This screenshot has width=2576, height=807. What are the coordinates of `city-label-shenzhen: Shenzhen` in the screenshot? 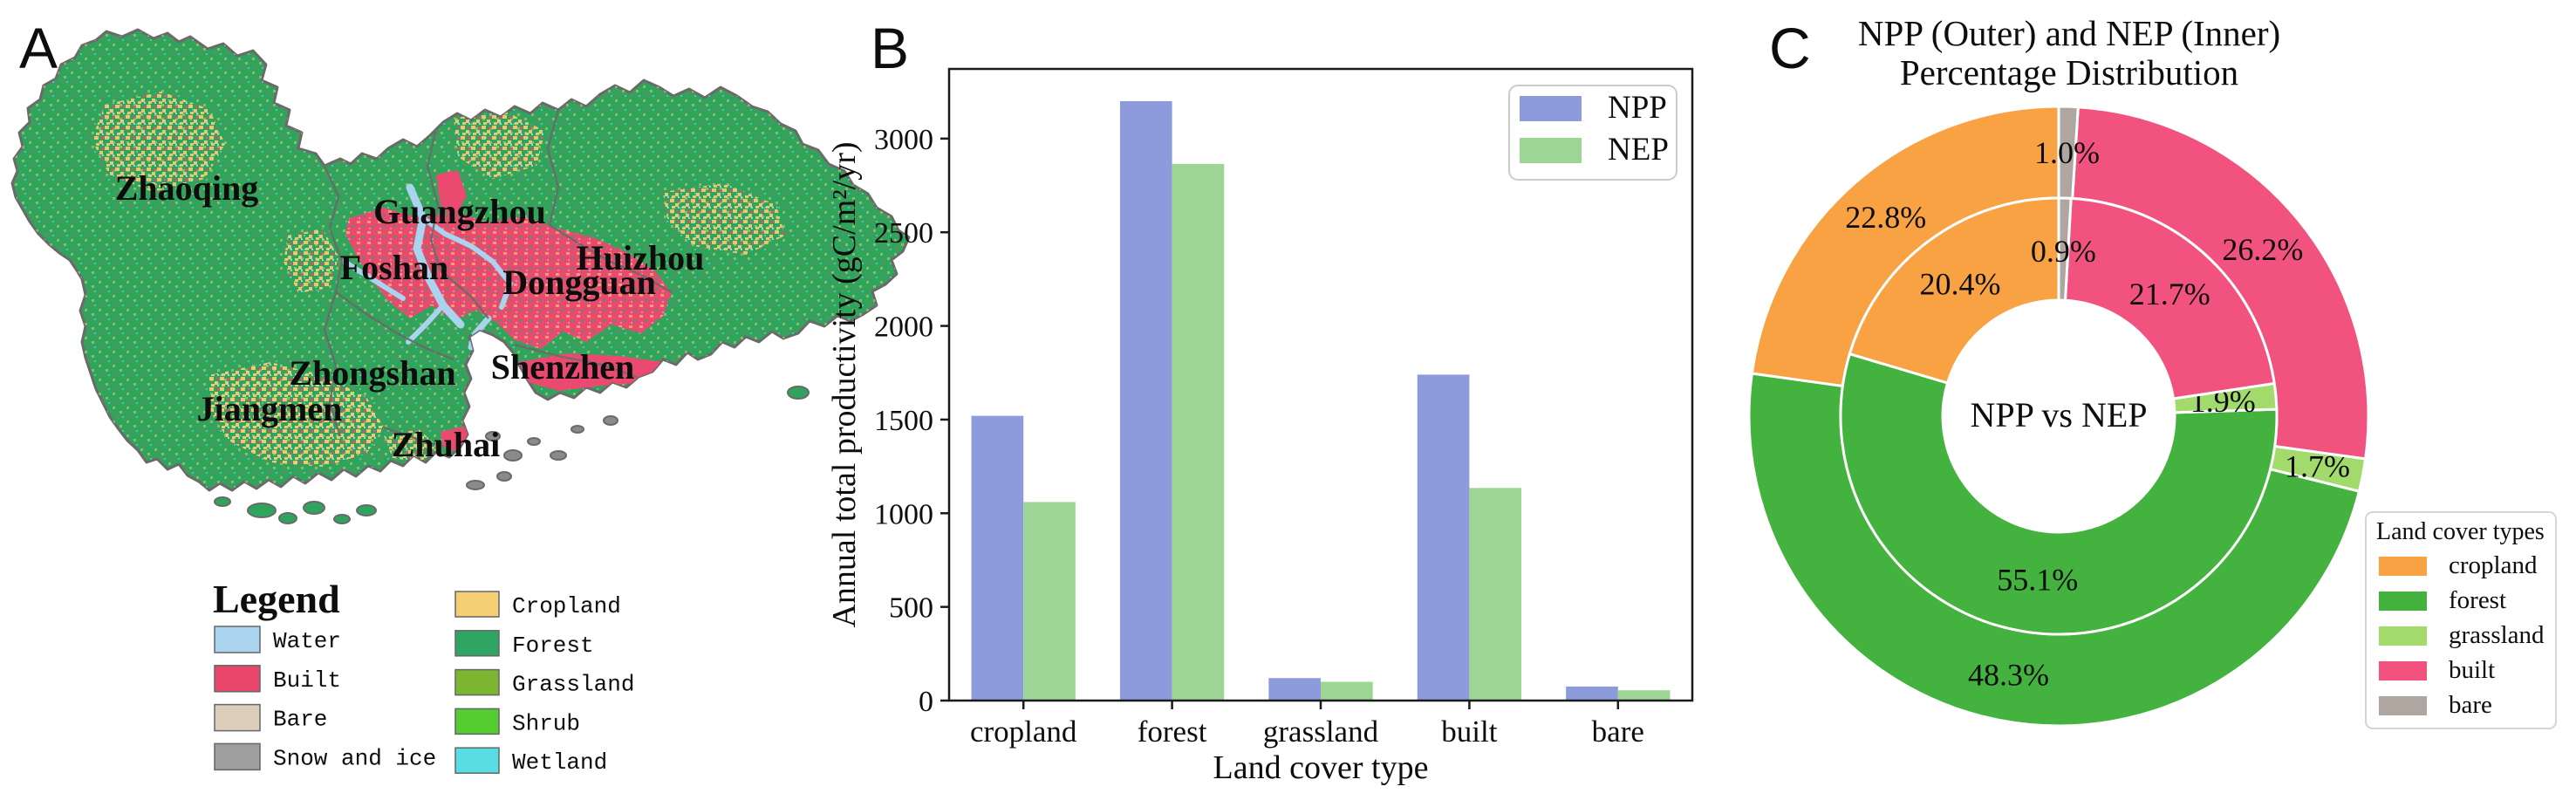 It's located at (563, 366).